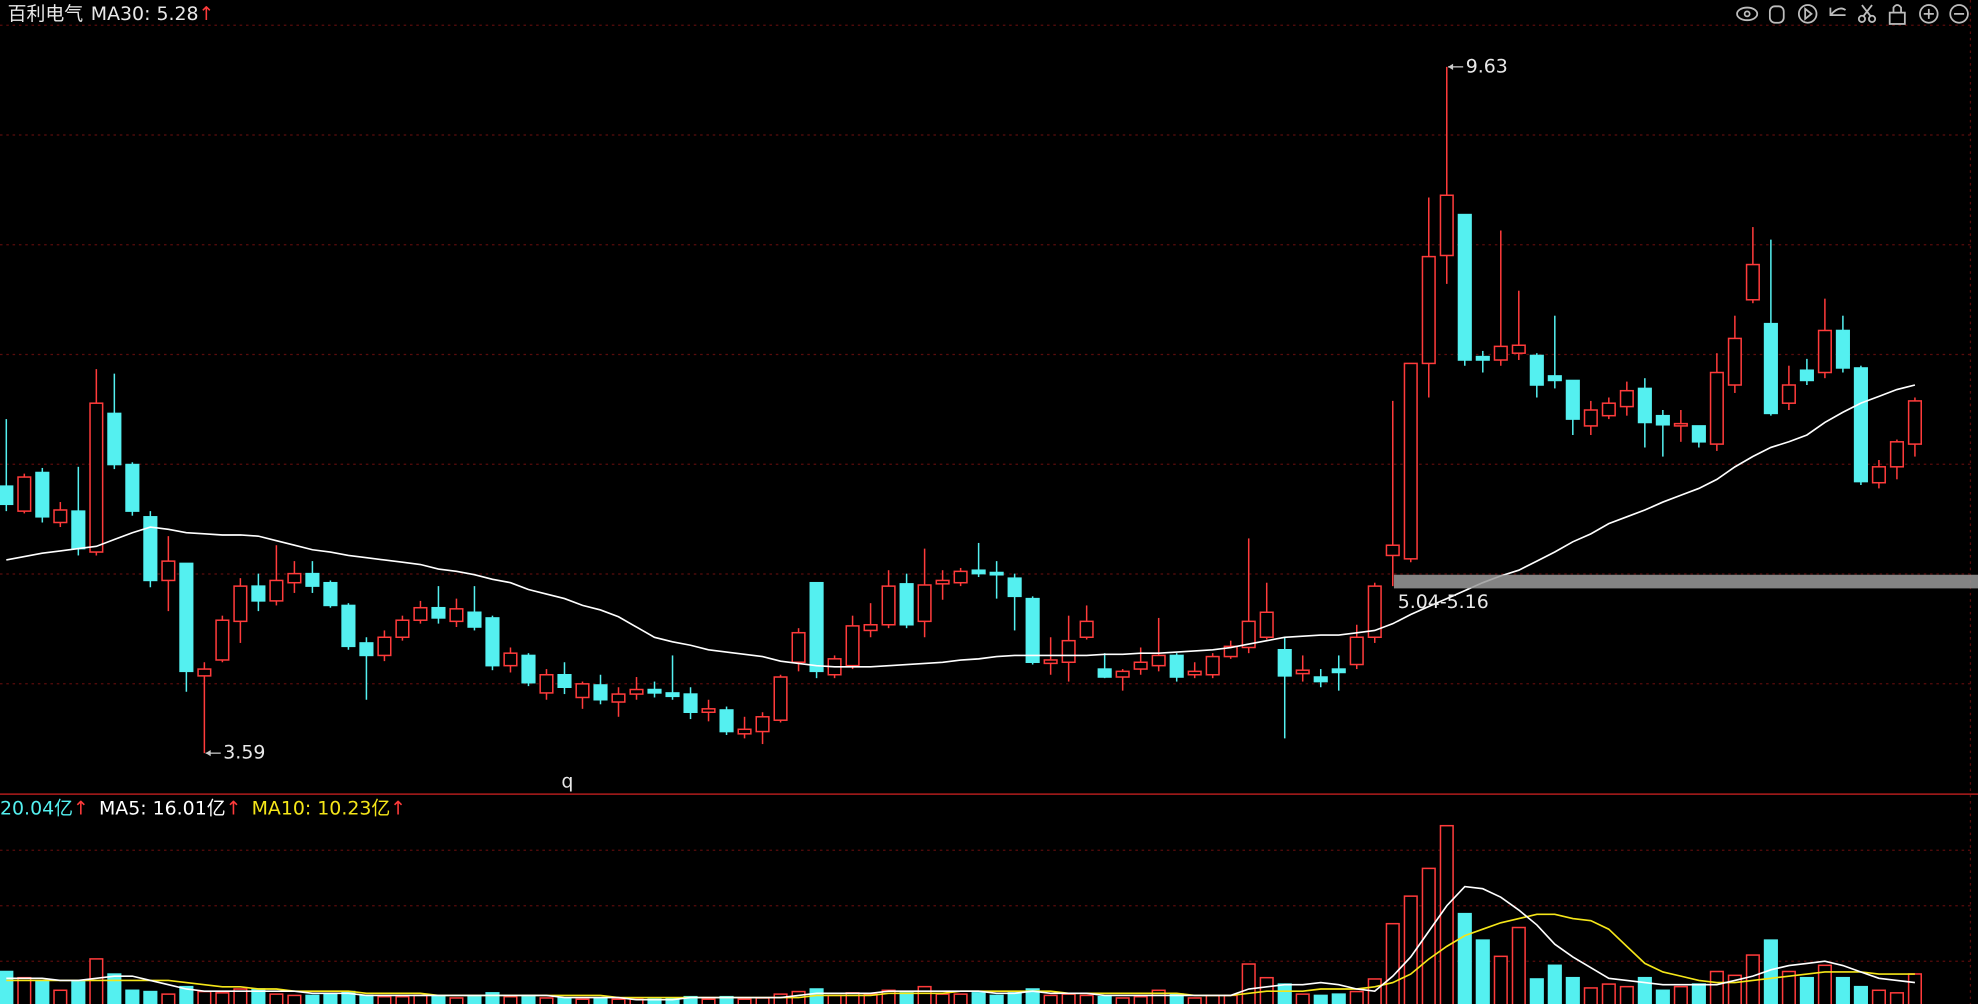 The height and width of the screenshot is (1004, 1978). I want to click on undo-icon, so click(1838, 12).